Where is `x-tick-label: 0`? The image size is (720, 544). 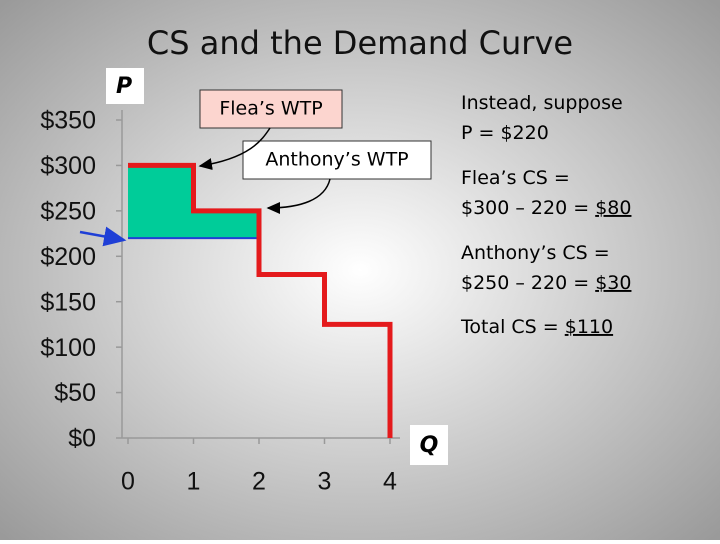 x-tick-label: 0 is located at coordinates (128, 482).